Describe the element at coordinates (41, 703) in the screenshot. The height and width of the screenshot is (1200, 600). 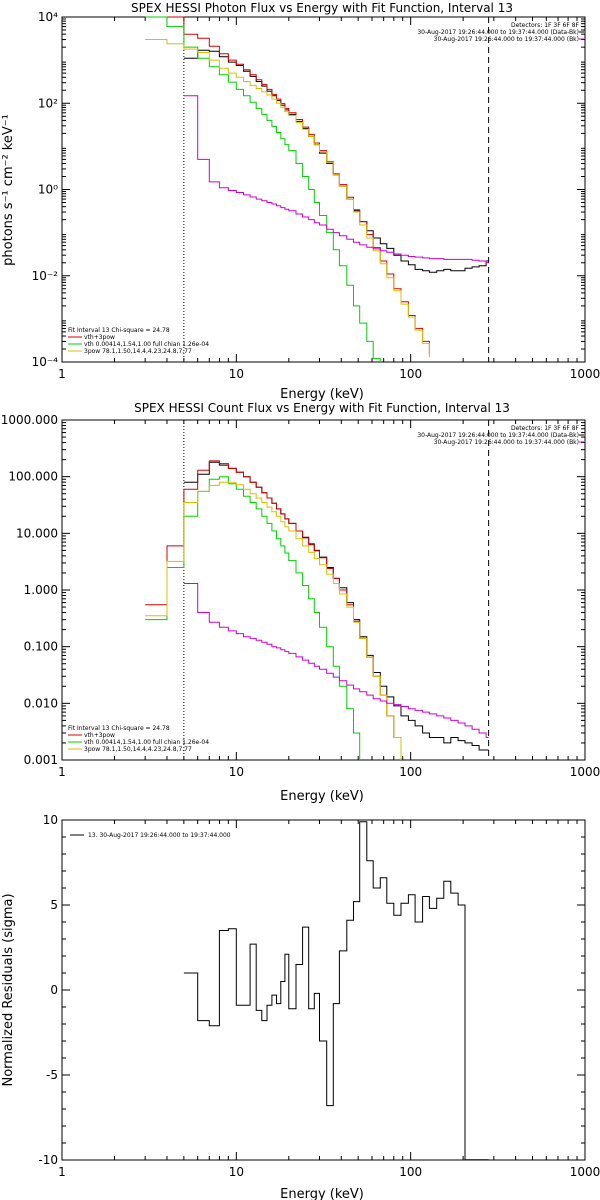
I see `count-flux-y-tick-label: 0.010` at that location.